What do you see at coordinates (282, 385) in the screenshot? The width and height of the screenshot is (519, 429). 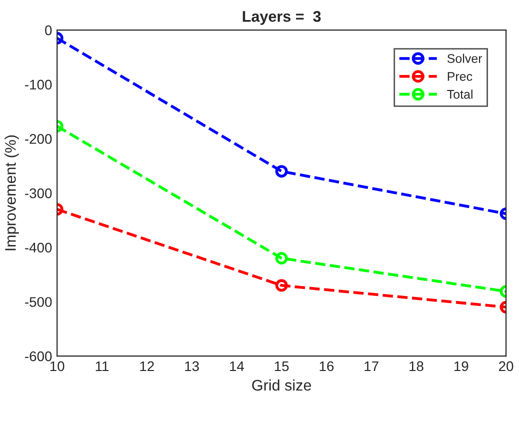 I see `x-axis-title: Grid size` at bounding box center [282, 385].